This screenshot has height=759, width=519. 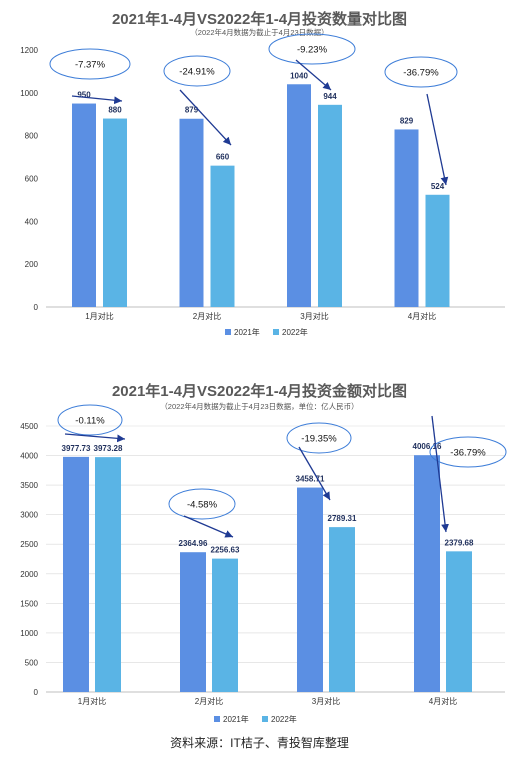 What do you see at coordinates (259, 391) in the screenshot?
I see `chart-title: 2021年1-4月VS2022年1-4月投资金额对比图` at bounding box center [259, 391].